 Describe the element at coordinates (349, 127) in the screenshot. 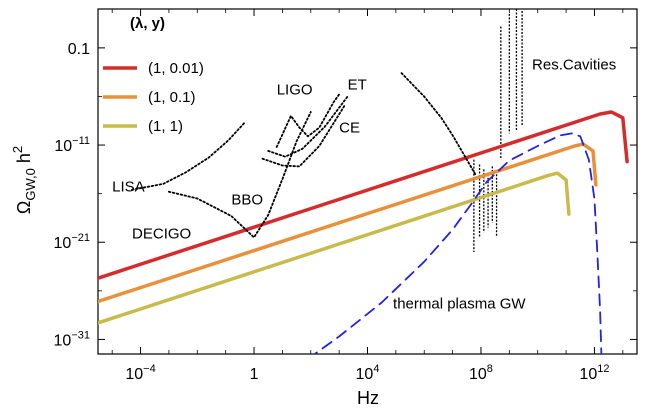

I see `annotation-ce: CE` at that location.